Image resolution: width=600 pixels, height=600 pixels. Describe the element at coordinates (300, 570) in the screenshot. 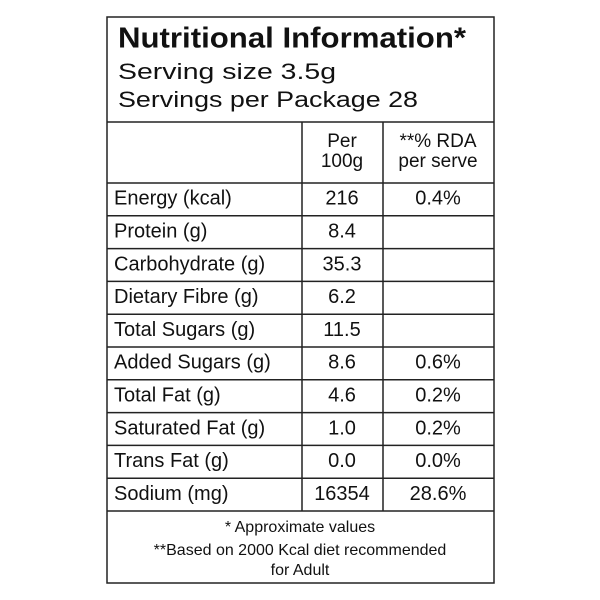

I see `footnote: for Adult` at that location.